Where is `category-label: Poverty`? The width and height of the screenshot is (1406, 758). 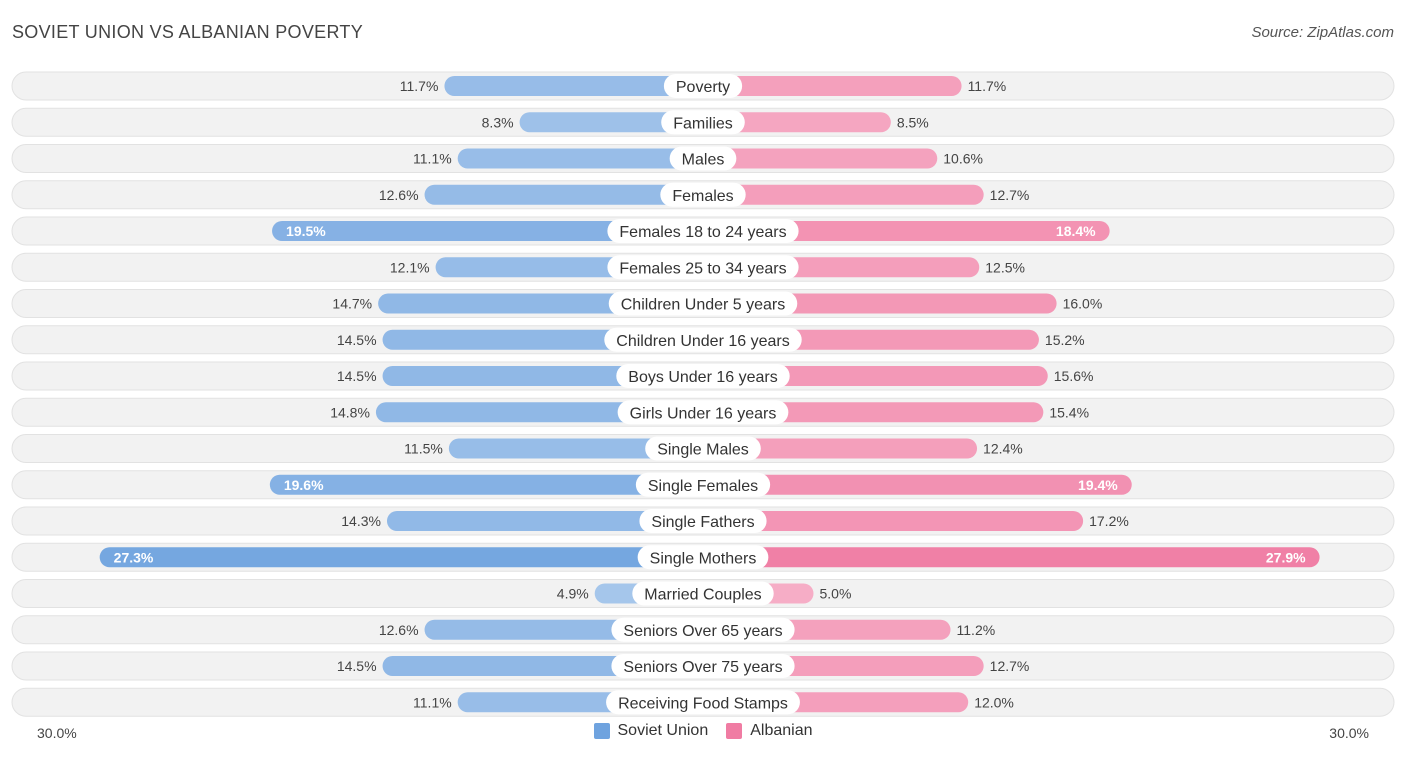 category-label: Poverty is located at coordinates (703, 87).